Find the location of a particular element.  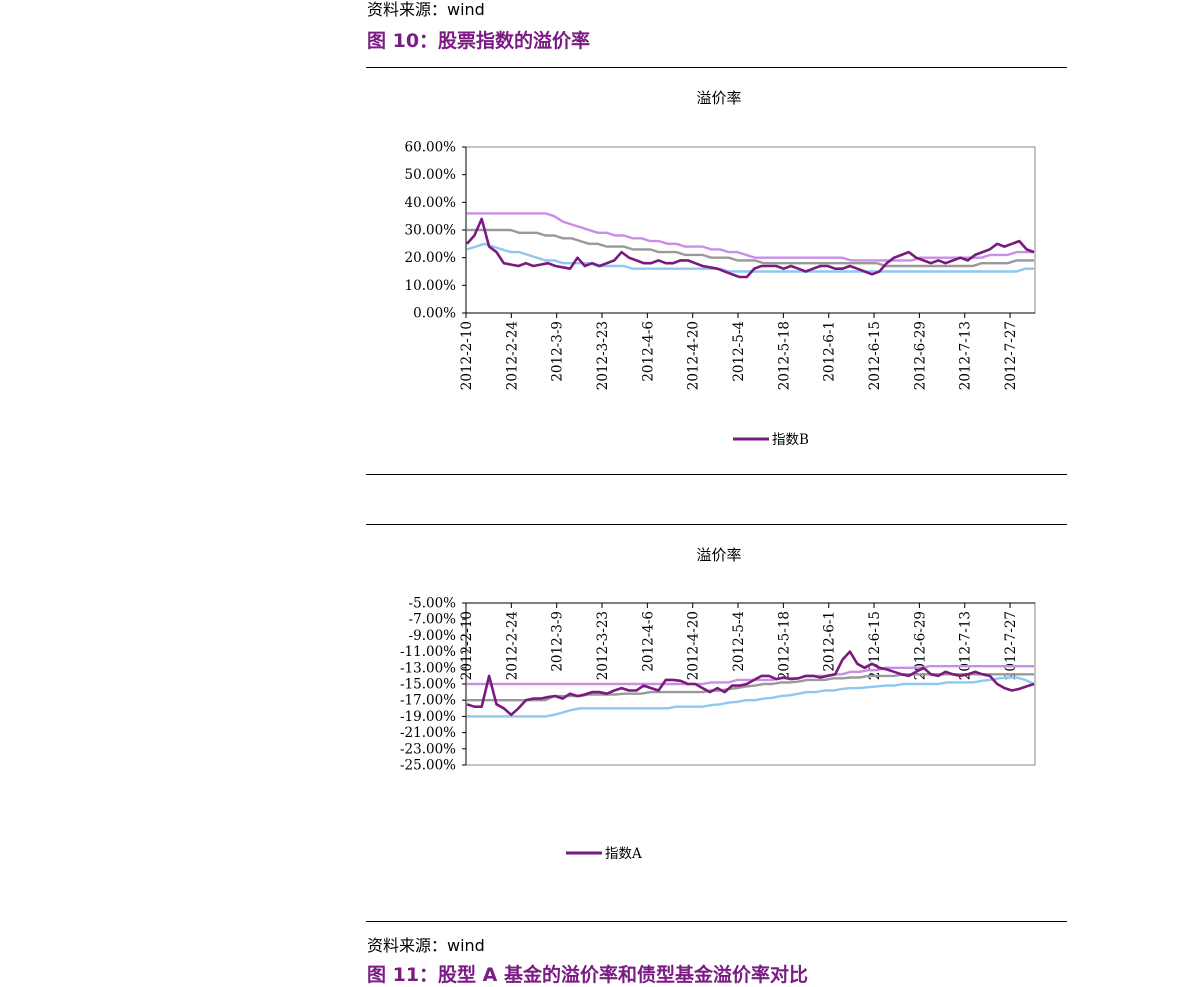

y-tick-label: 30.00% is located at coordinates (431, 231).